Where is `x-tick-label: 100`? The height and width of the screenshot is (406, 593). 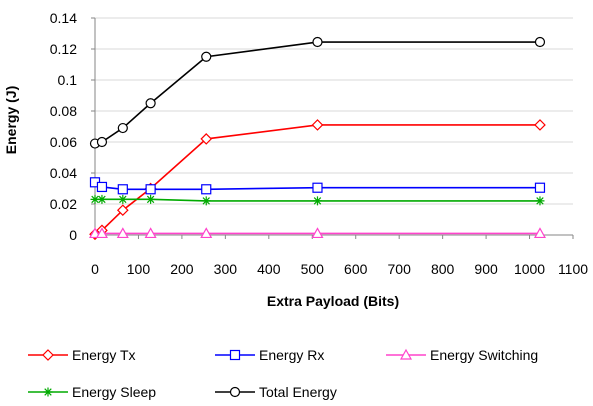
x-tick-label: 100 is located at coordinates (139, 269).